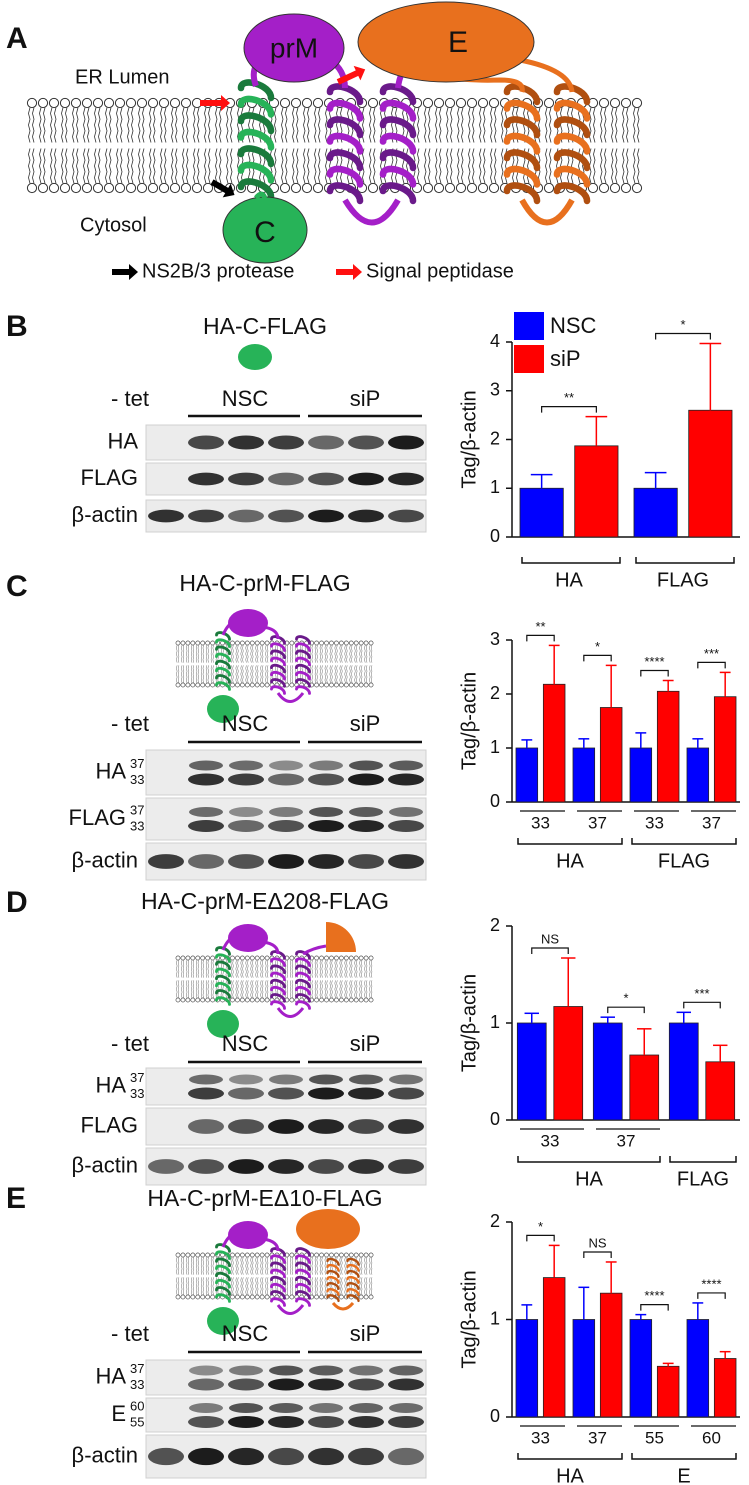  I want to click on arrow-shape, so click(215, 103).